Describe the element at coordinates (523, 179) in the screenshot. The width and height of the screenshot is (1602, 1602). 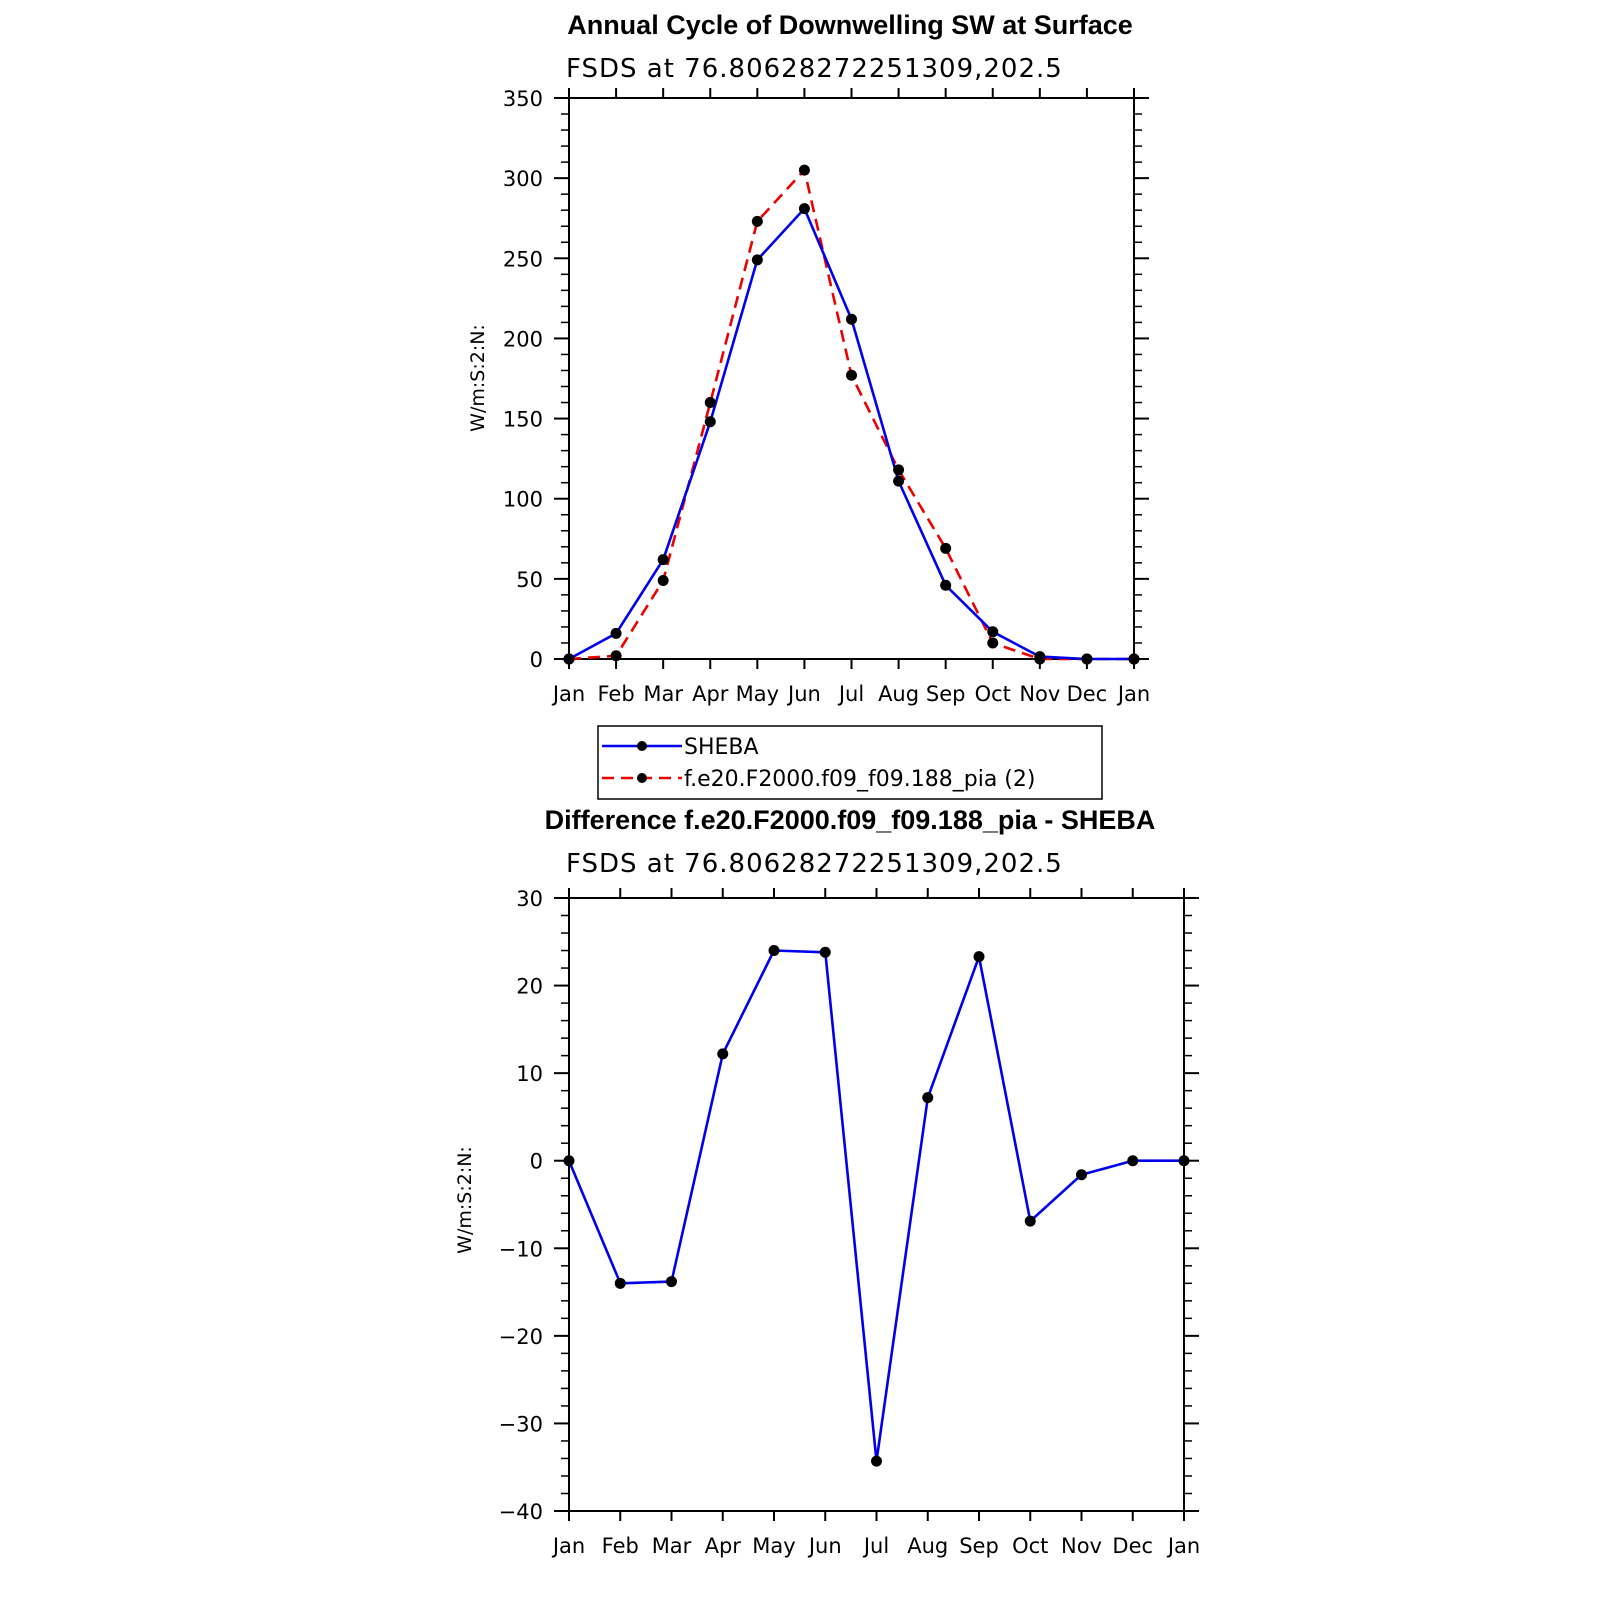
I see `y-tick-label: 300` at that location.